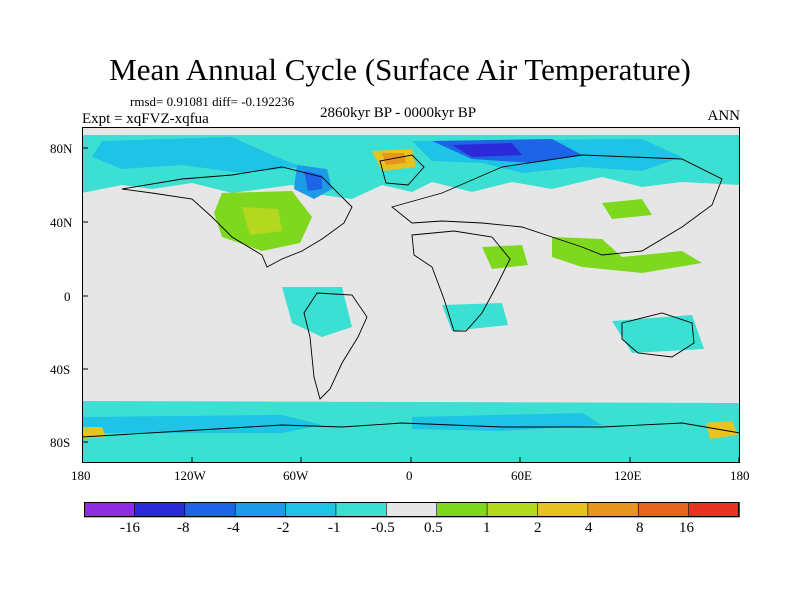  Describe the element at coordinates (589, 528) in the screenshot. I see `colorbar-label-10: 4` at that location.